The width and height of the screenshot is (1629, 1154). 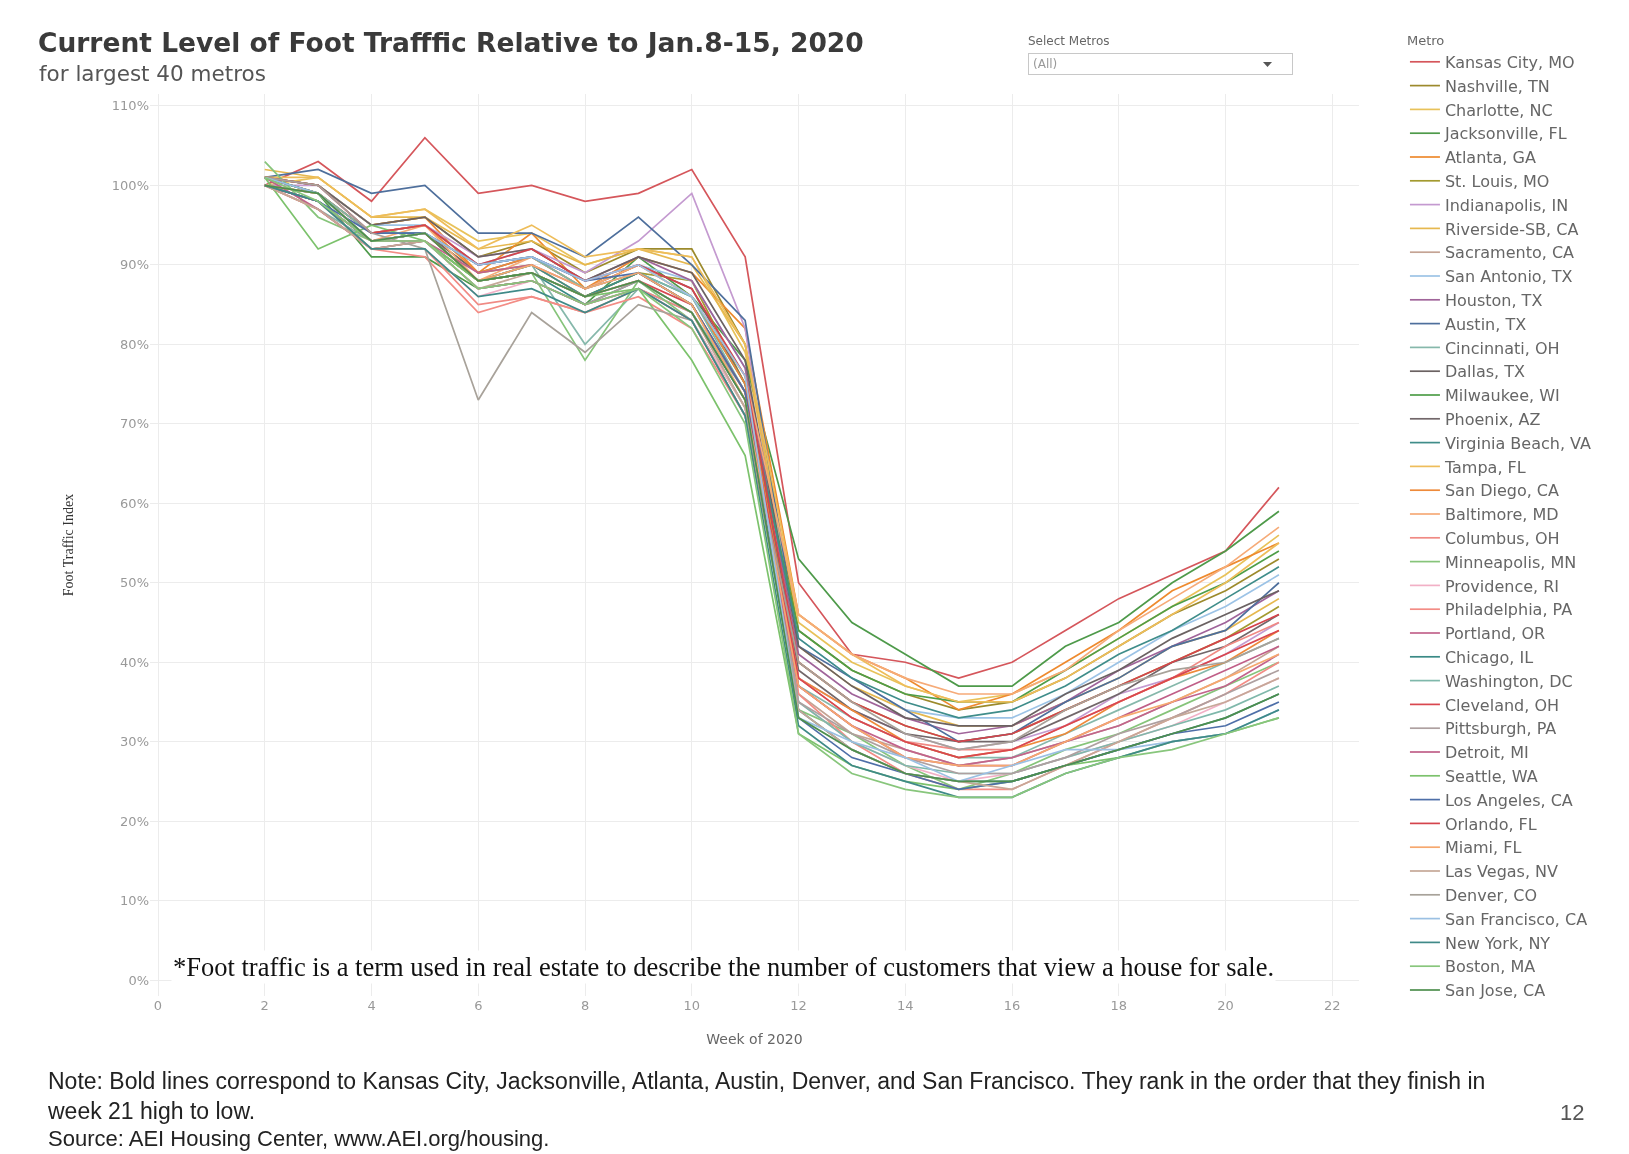 I want to click on y-tick-label: 70%, so click(x=134, y=424).